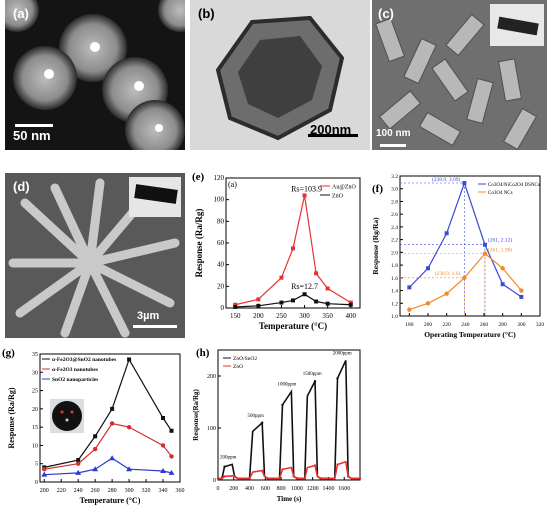 The height and width of the screenshot is (513, 550). Describe the element at coordinates (281, 316) in the screenshot. I see `x-tick-label: 250` at that location.